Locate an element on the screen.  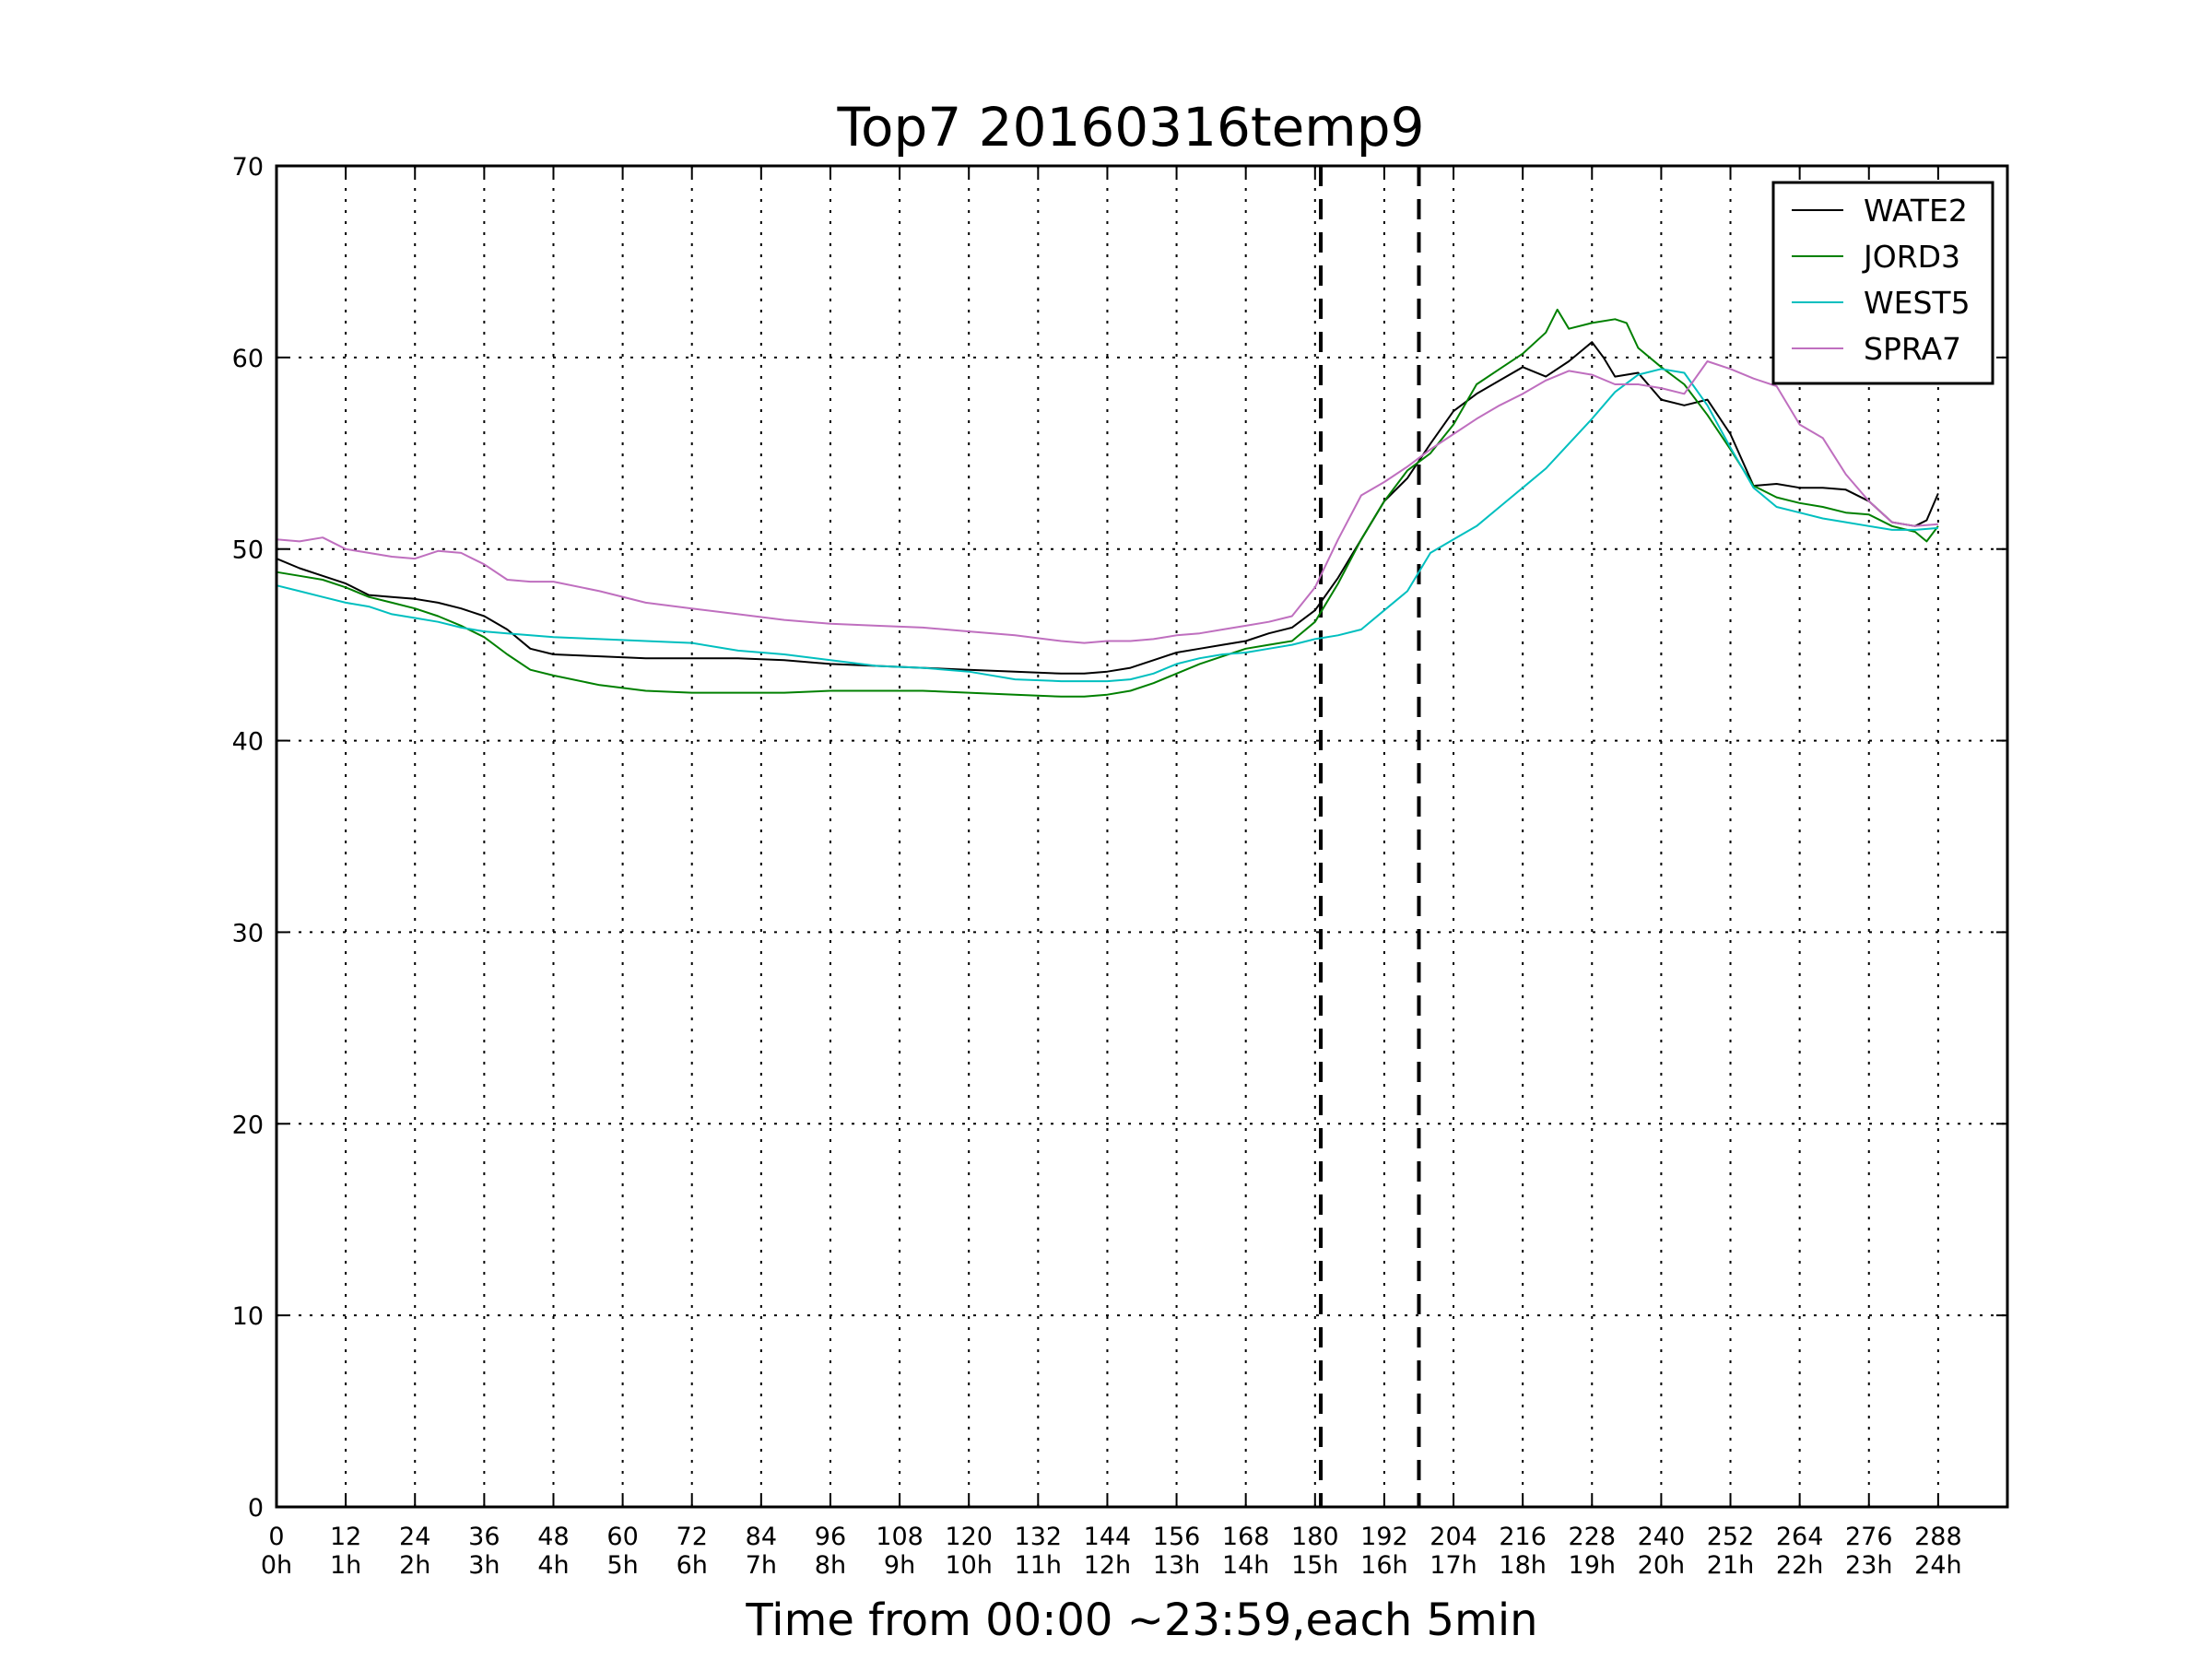
legend-label-wate2: WATE2 is located at coordinates (1916, 211).